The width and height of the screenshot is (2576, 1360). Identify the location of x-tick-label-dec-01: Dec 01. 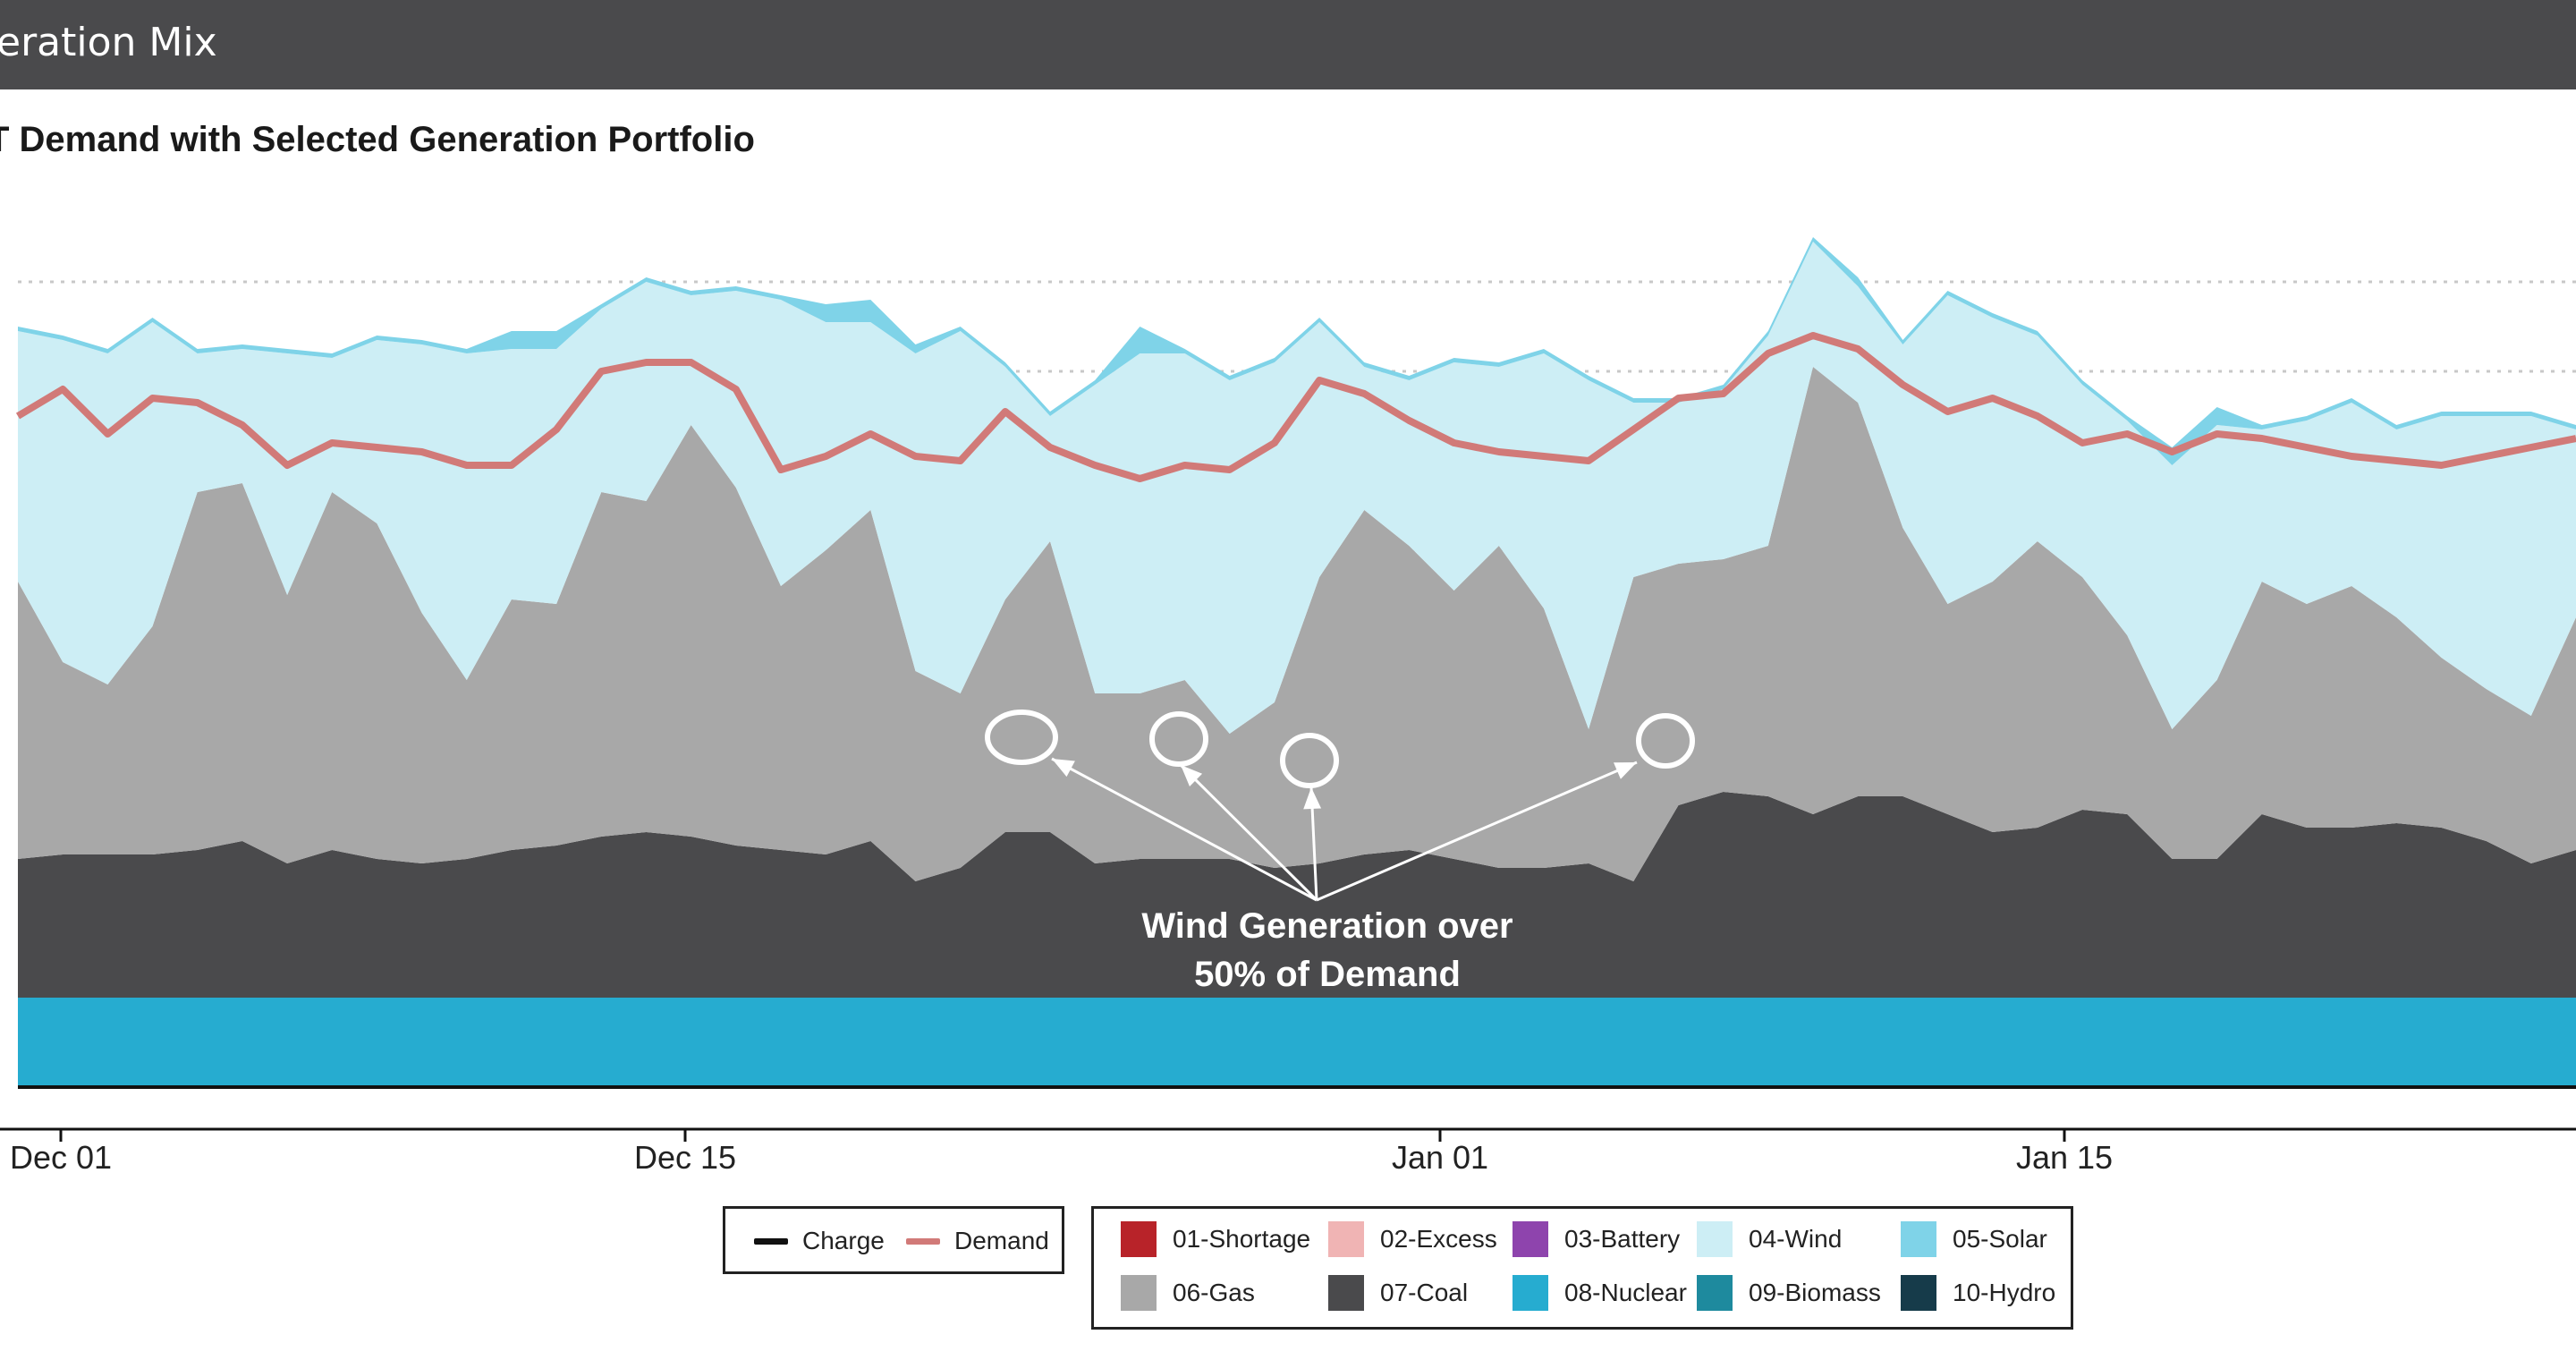
(61, 1157).